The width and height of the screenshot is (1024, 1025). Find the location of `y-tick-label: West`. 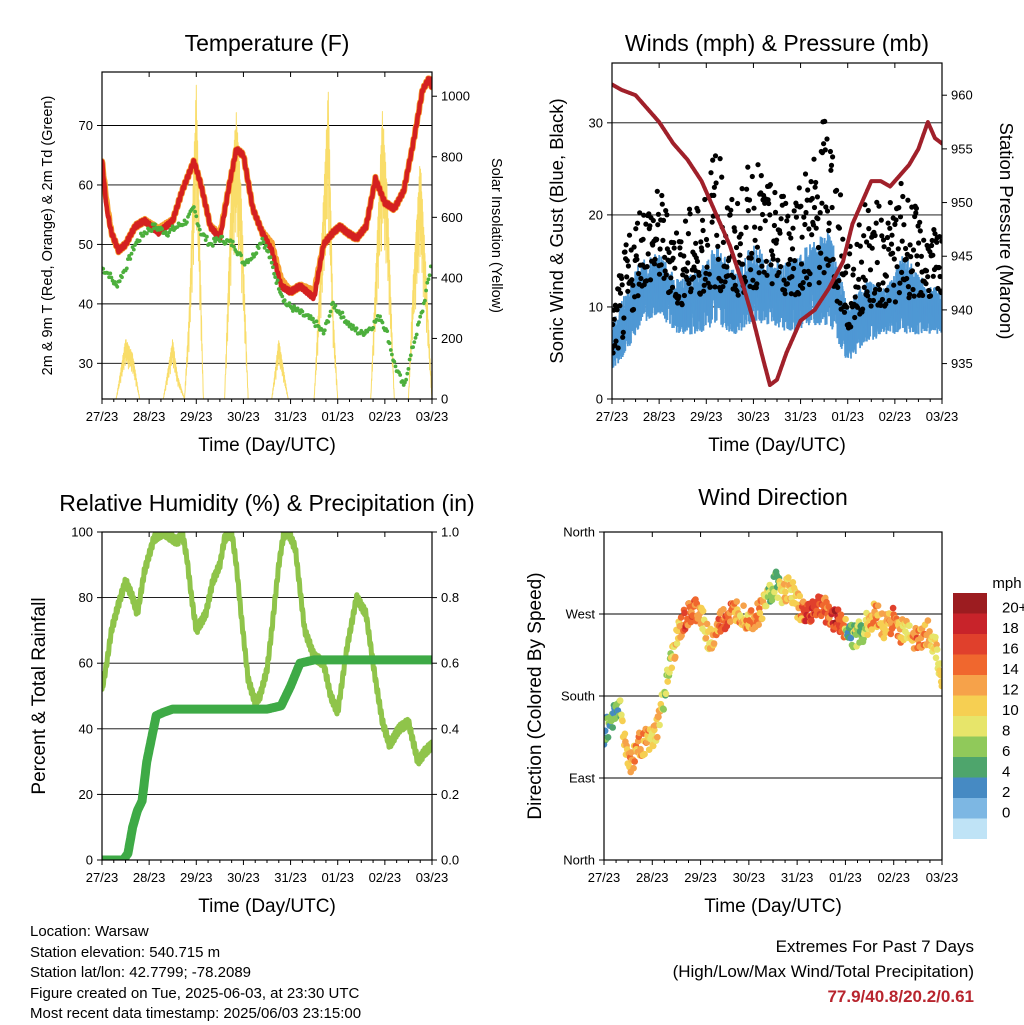

y-tick-label: West is located at coordinates (581, 614).